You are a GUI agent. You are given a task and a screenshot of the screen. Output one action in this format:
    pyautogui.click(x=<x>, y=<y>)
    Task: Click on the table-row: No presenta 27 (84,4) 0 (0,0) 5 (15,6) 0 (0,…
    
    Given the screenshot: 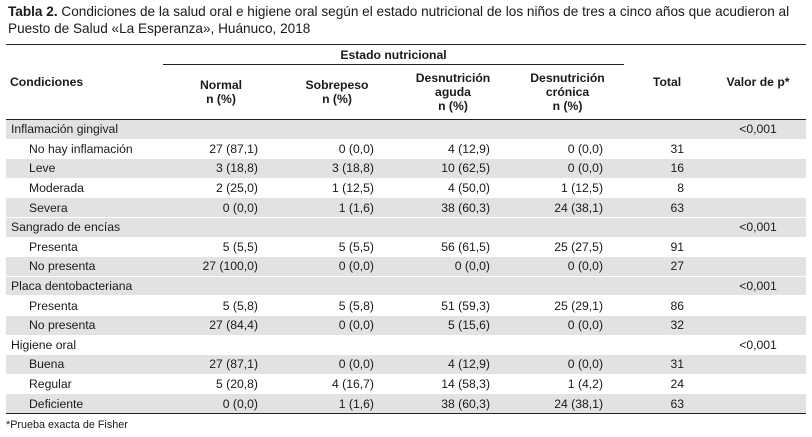 What is the action you would take?
    pyautogui.click(x=406, y=325)
    